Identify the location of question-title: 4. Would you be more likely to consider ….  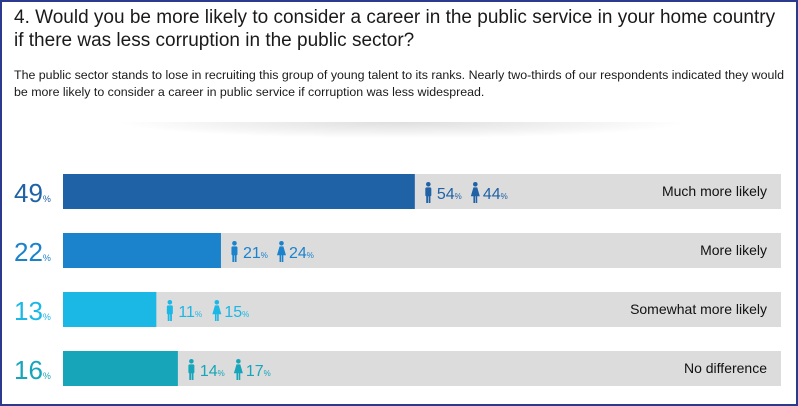
(395, 29).